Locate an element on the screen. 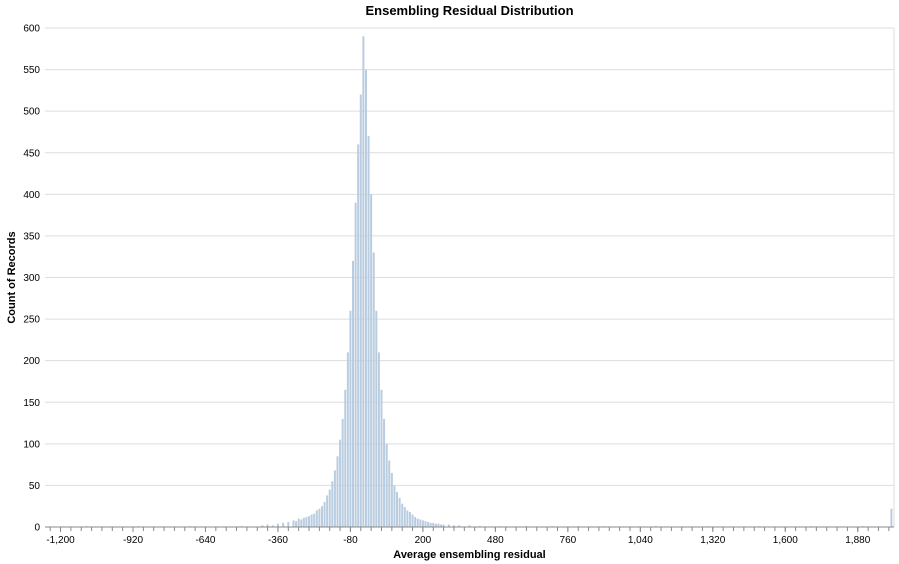 The height and width of the screenshot is (564, 899). y-tick-label: 0 is located at coordinates (37, 528).